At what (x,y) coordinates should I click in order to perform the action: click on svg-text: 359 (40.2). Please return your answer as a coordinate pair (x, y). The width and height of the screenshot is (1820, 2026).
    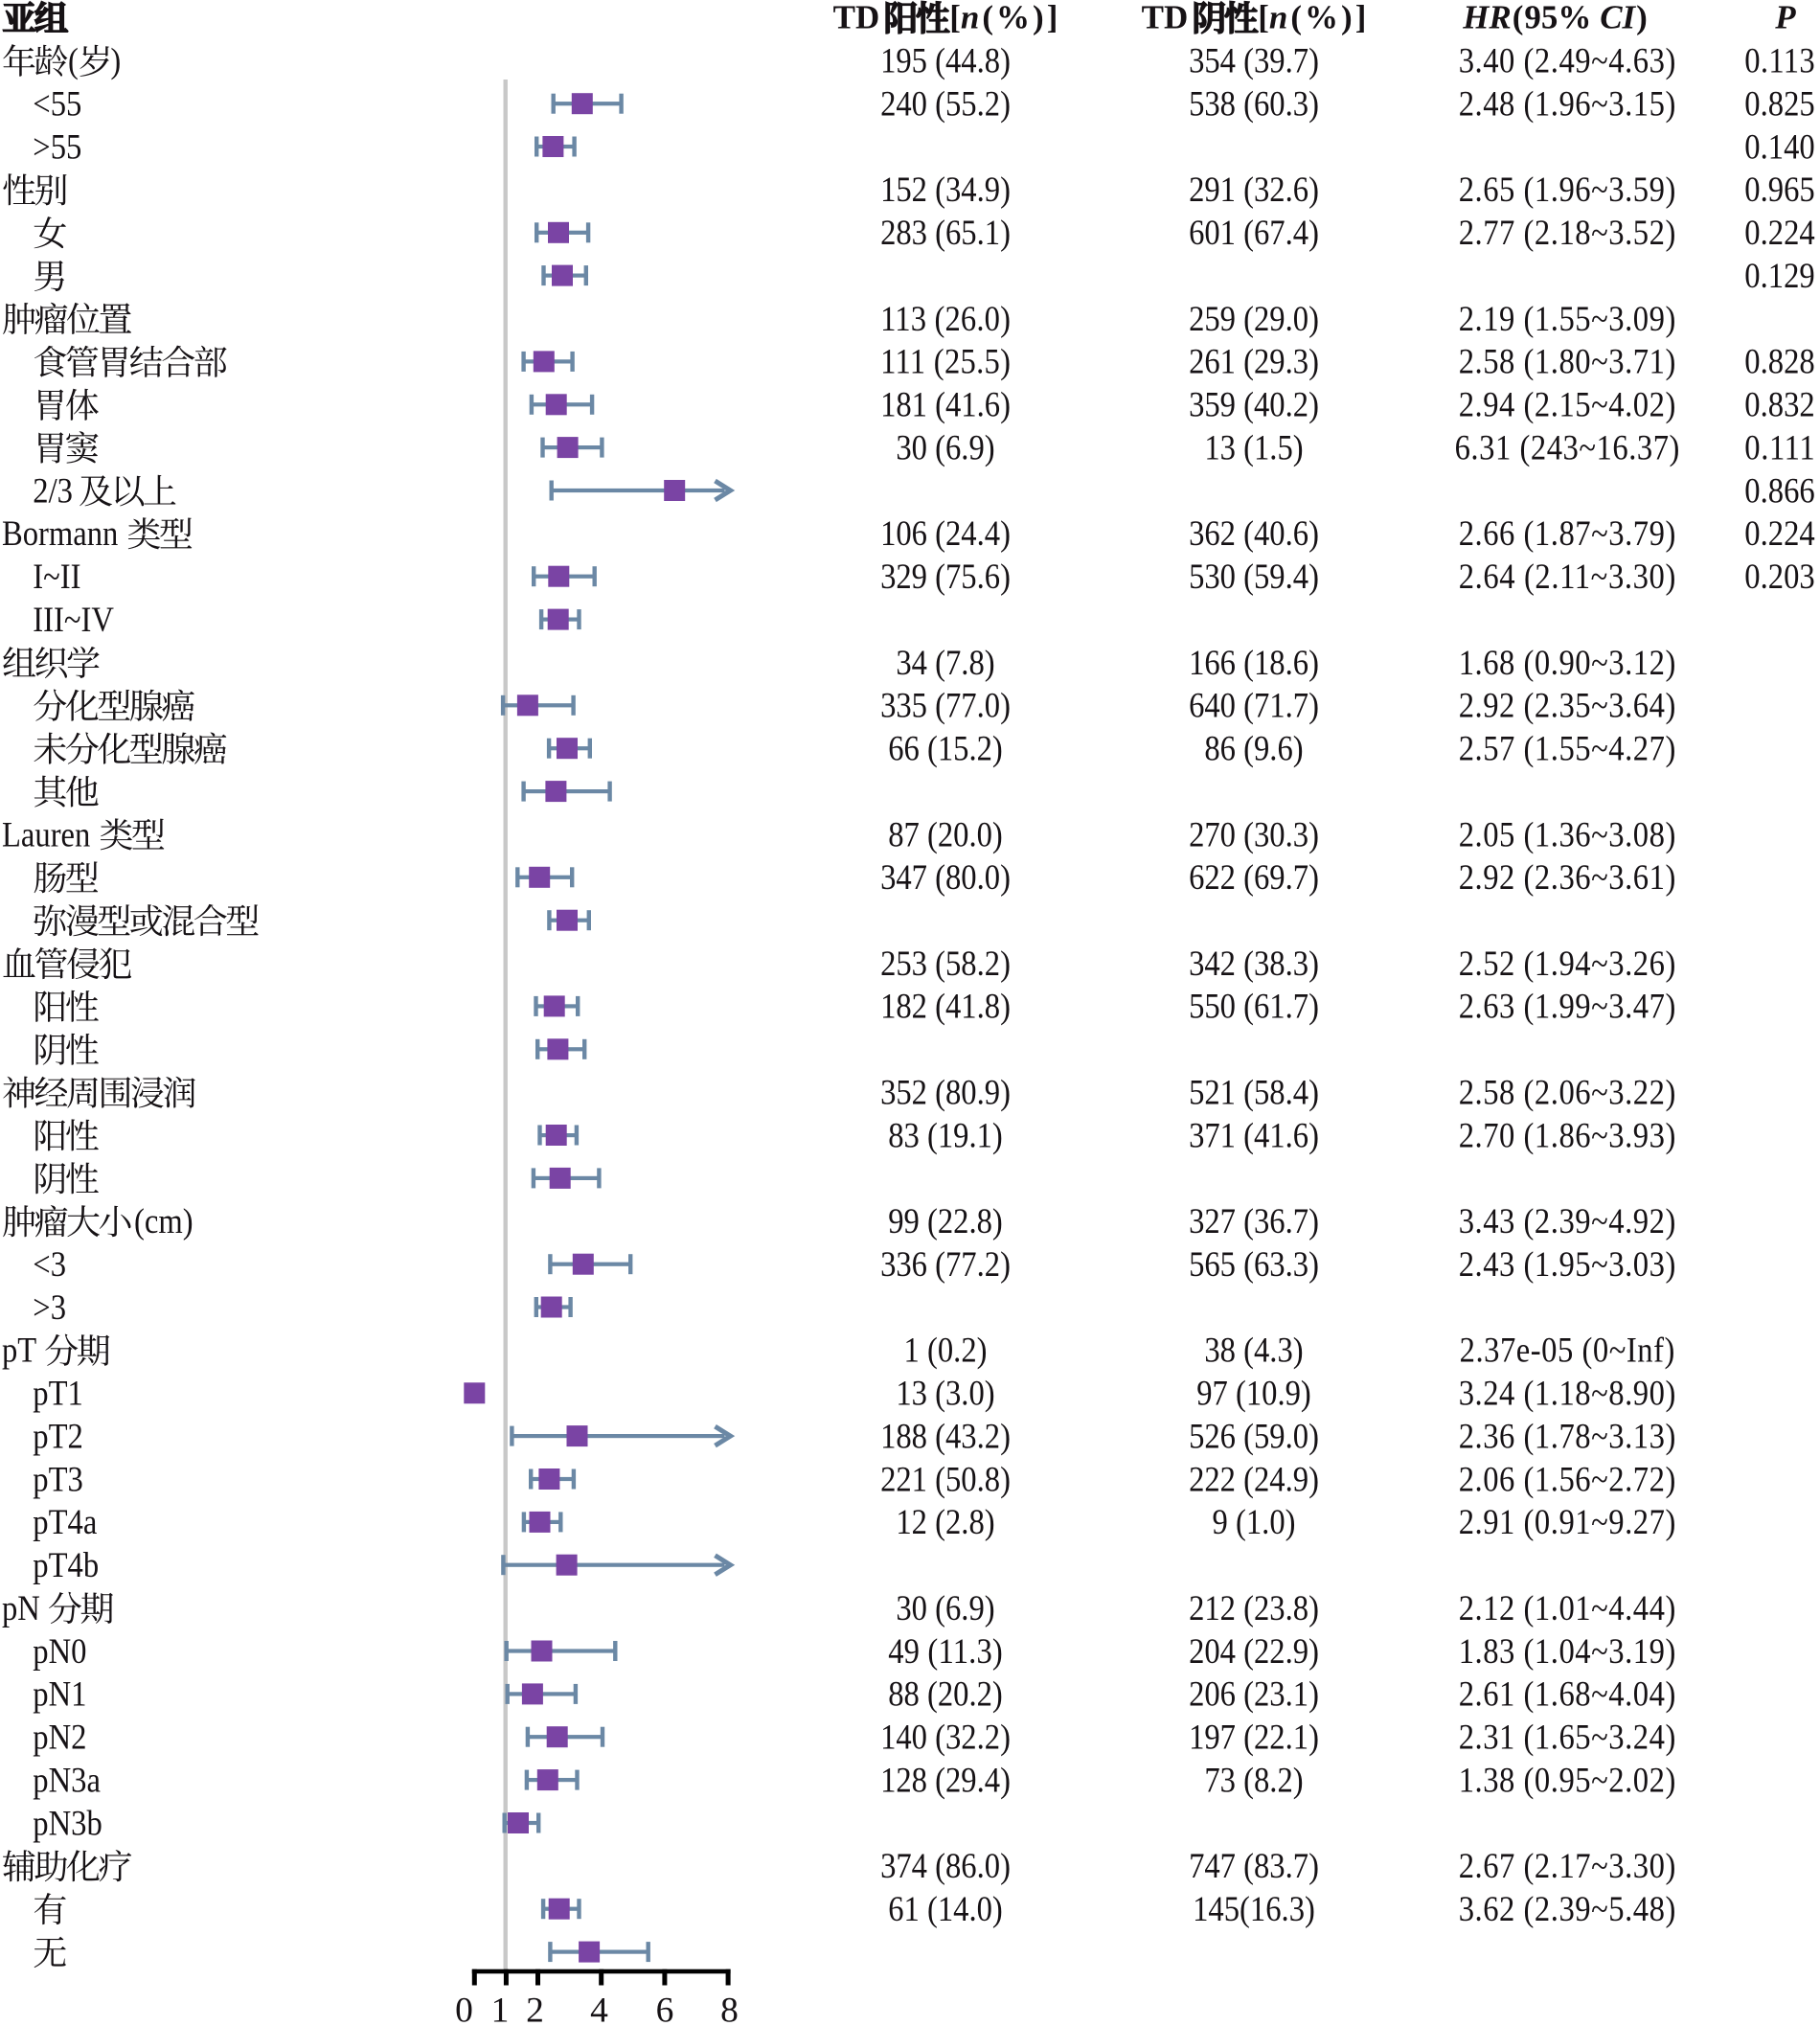
    Looking at the image, I should click on (1254, 405).